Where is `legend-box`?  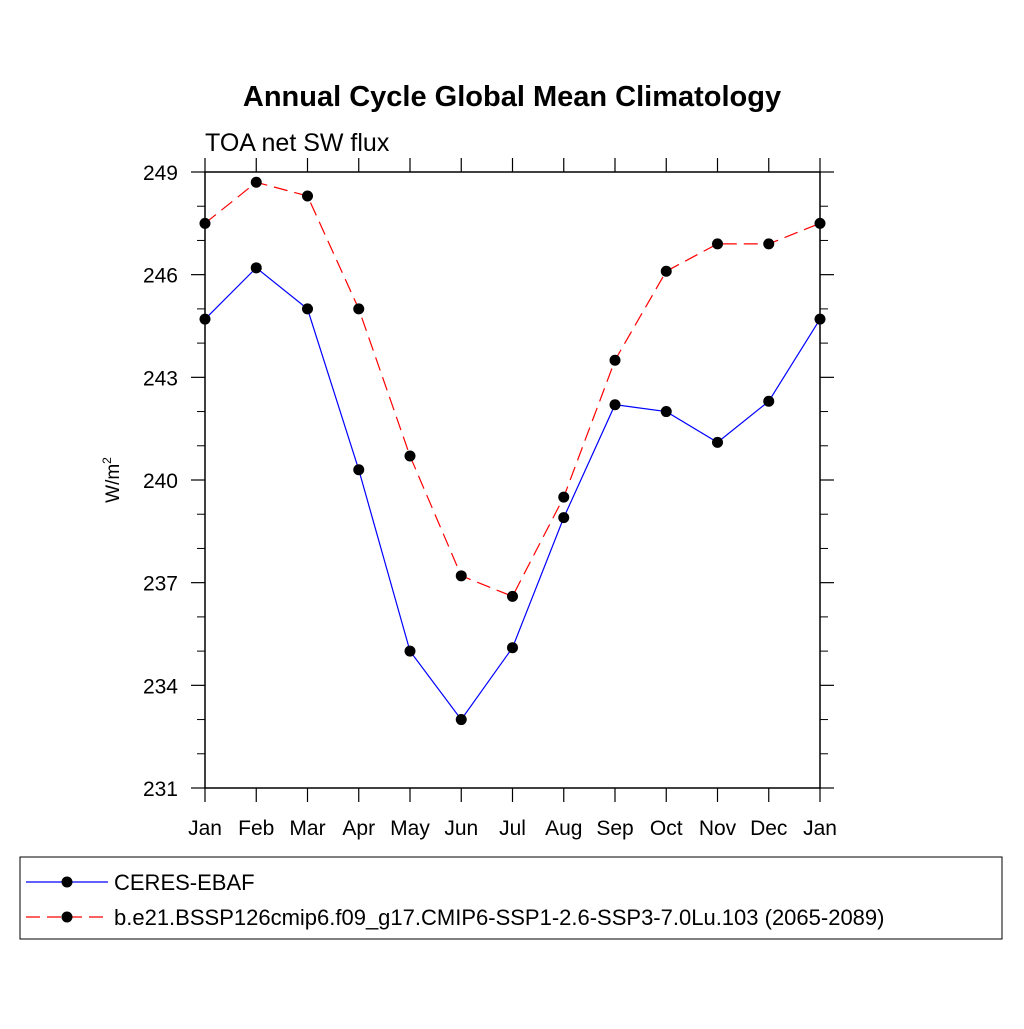
legend-box is located at coordinates (511, 898).